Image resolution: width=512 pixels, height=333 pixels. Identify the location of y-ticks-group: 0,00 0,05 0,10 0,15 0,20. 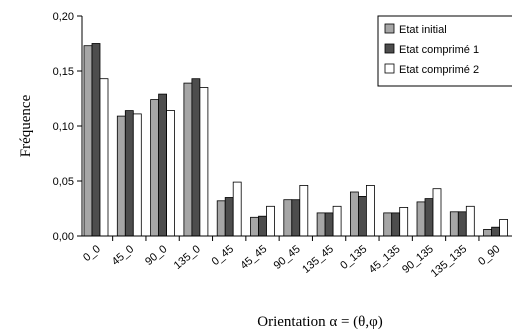
(67, 127).